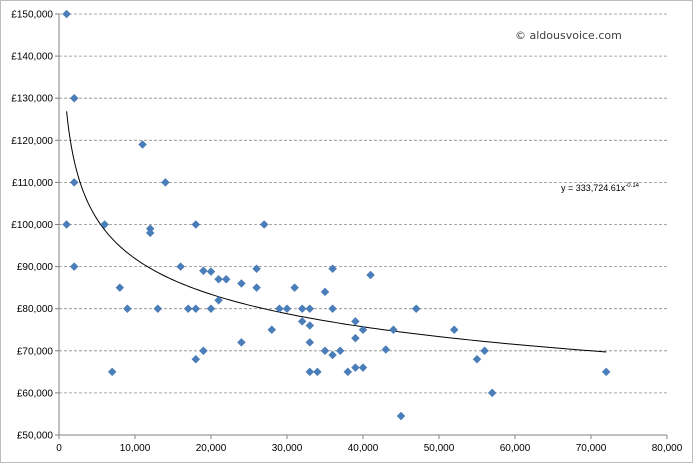  I want to click on y-tick-label: £80,000, so click(35, 309).